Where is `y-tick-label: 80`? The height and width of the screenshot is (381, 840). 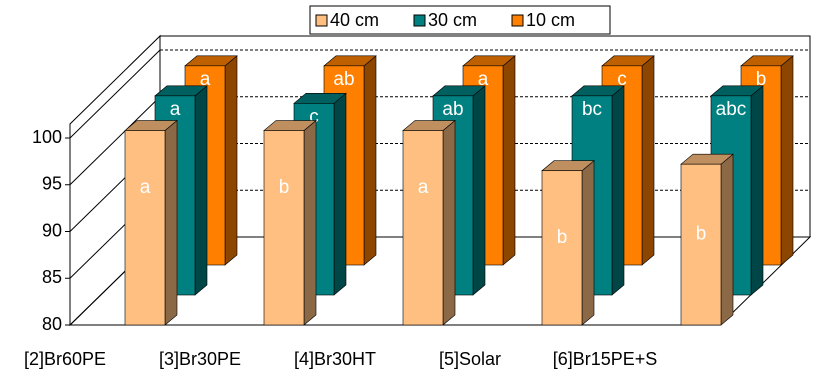 y-tick-label: 80 is located at coordinates (52, 324).